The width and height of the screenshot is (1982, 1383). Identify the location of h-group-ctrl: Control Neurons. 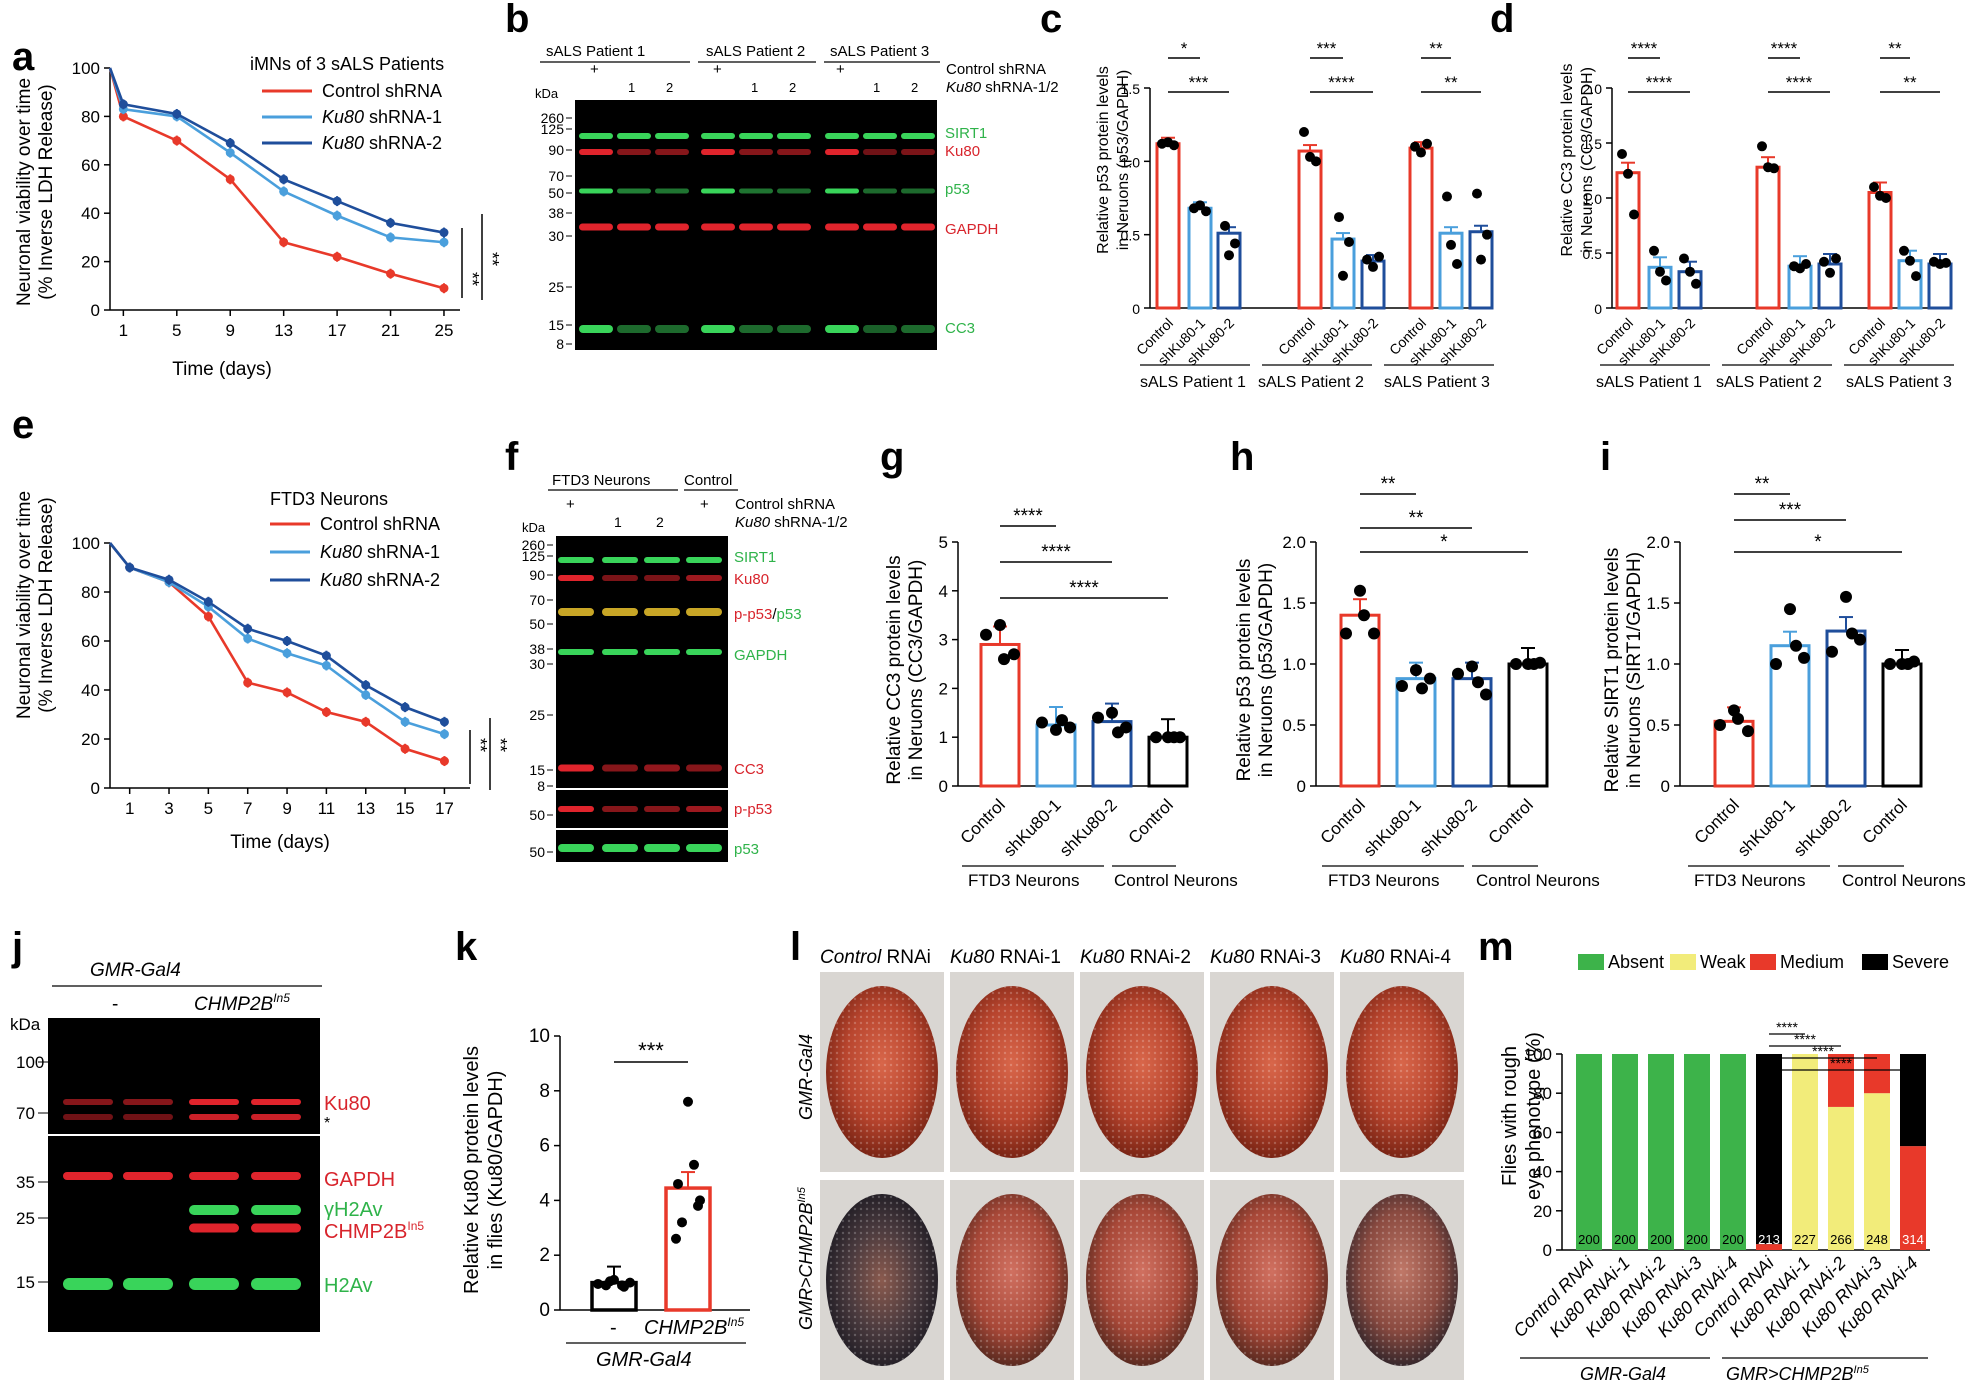
(1538, 880).